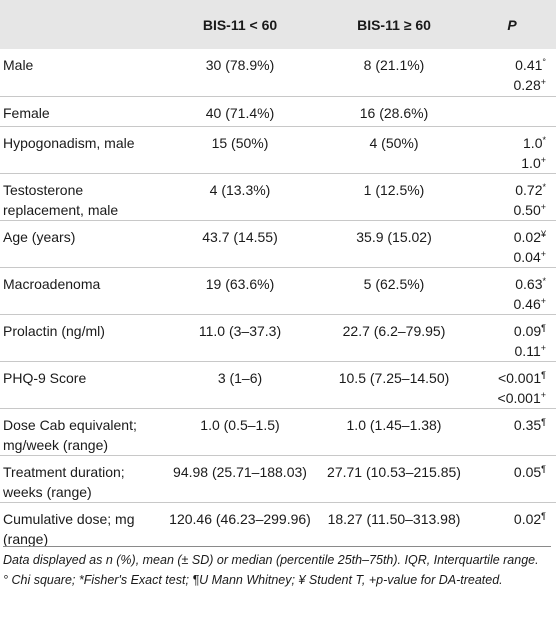  What do you see at coordinates (80, 337) in the screenshot?
I see `row-label: Prolactin (ng/ml)` at bounding box center [80, 337].